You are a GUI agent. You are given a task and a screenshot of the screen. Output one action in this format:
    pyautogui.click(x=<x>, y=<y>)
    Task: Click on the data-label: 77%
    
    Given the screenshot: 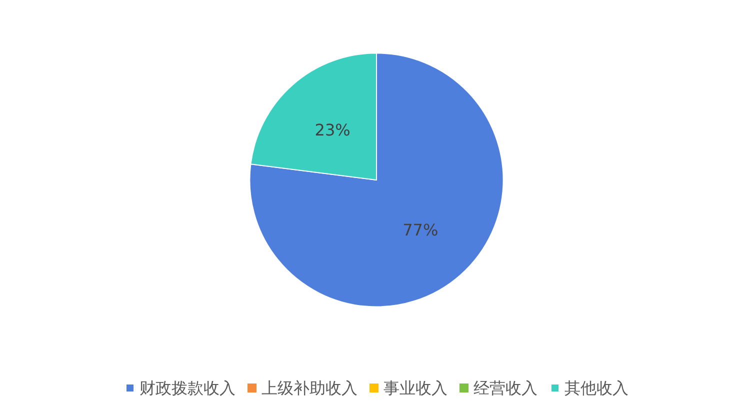 What is the action you would take?
    pyautogui.click(x=420, y=230)
    